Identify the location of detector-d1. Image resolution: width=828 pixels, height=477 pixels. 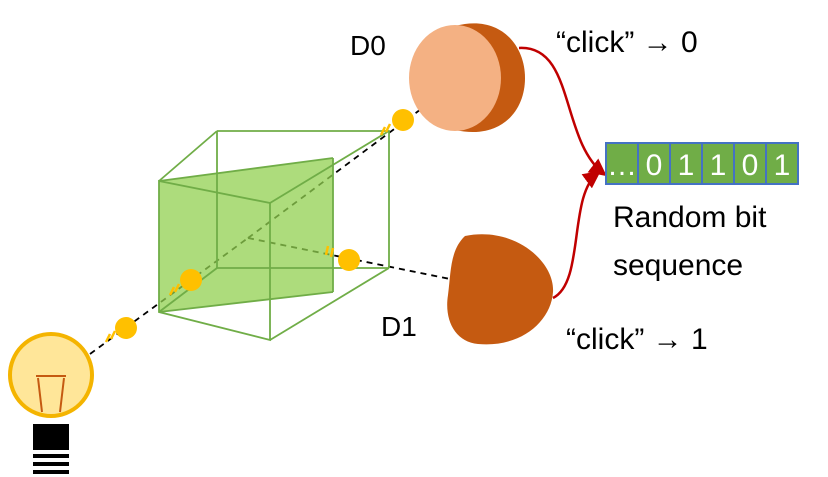
(500, 289).